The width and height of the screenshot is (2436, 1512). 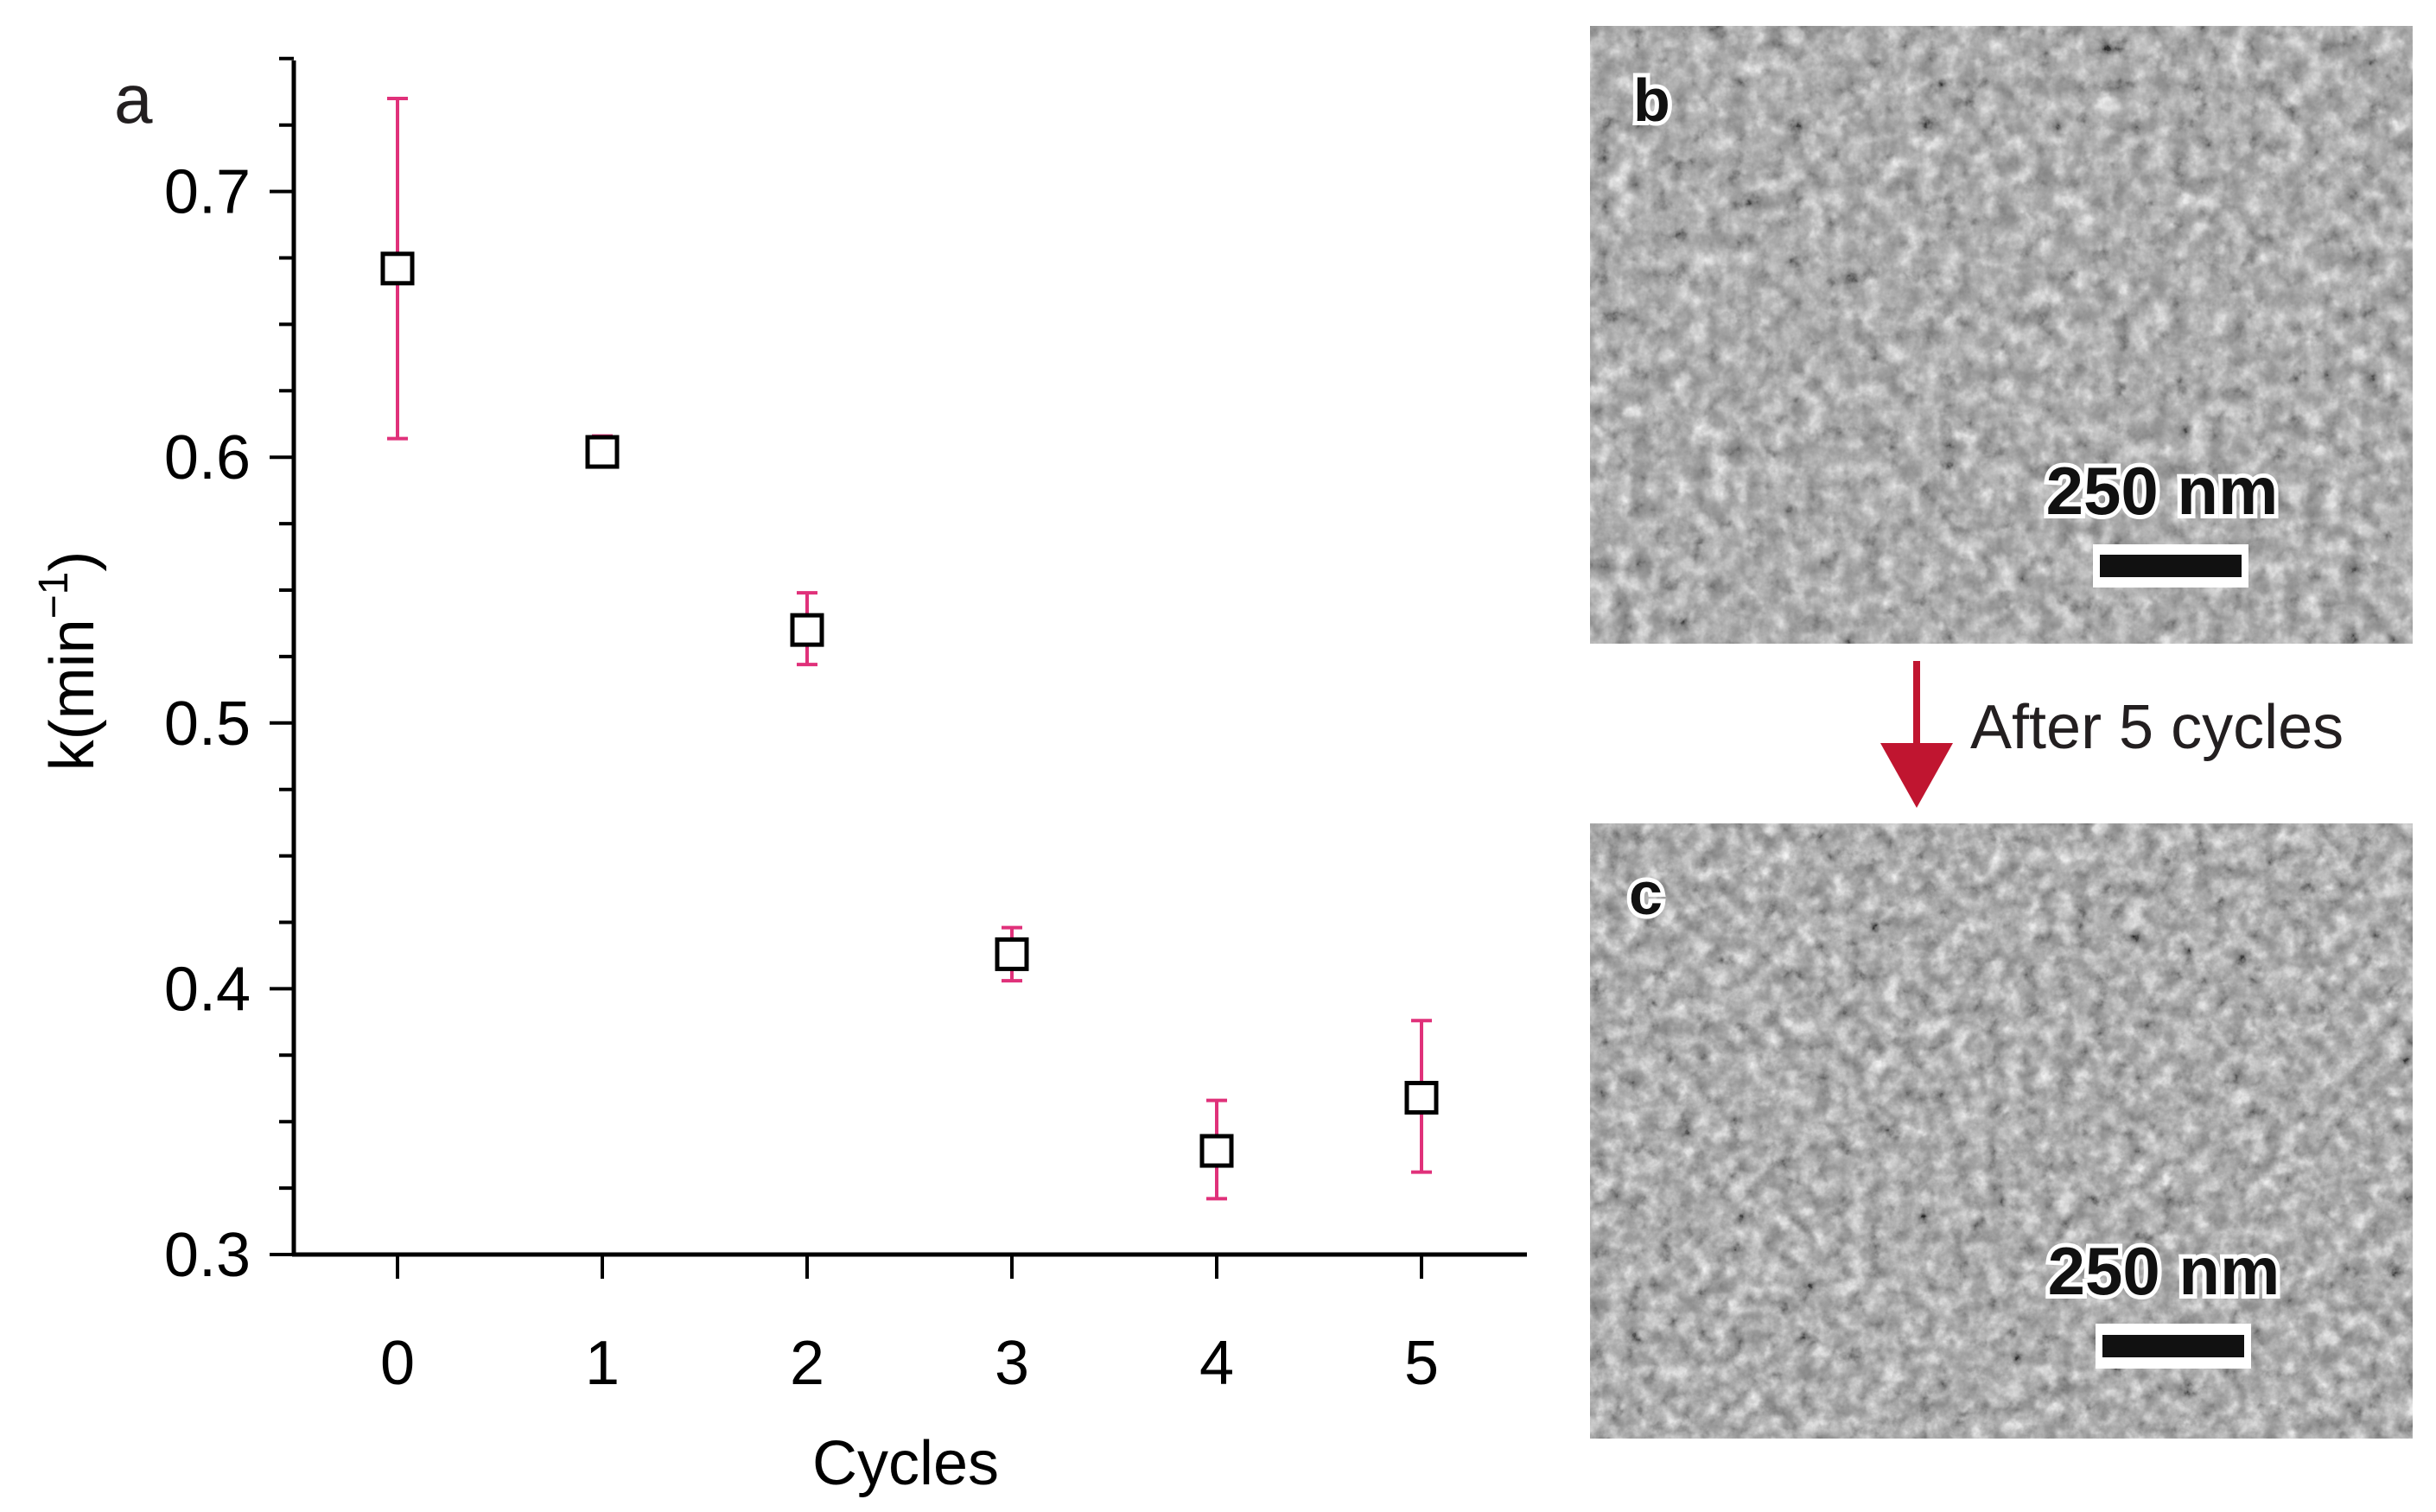 I want to click on sem-image-before-scale-label: 250 nm, so click(x=2162, y=491).